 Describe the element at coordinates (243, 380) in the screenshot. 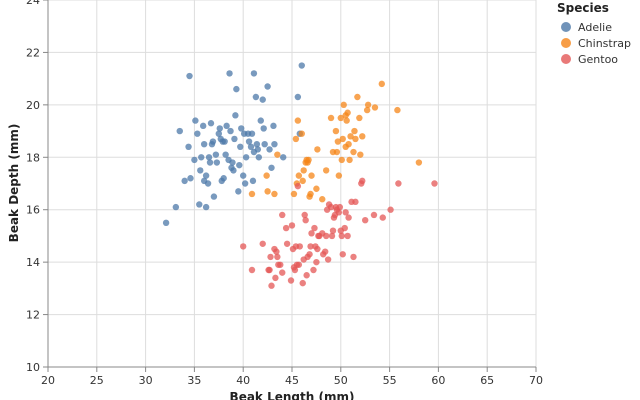

I see `x-tick-label: 40` at that location.